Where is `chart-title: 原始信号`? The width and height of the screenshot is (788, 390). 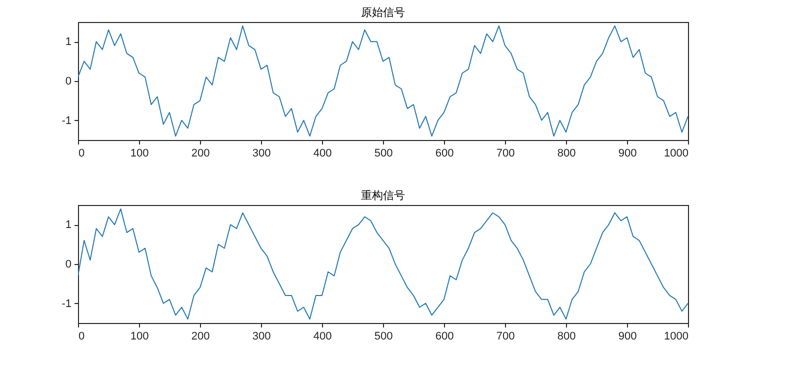
chart-title: 原始信号 is located at coordinates (383, 12).